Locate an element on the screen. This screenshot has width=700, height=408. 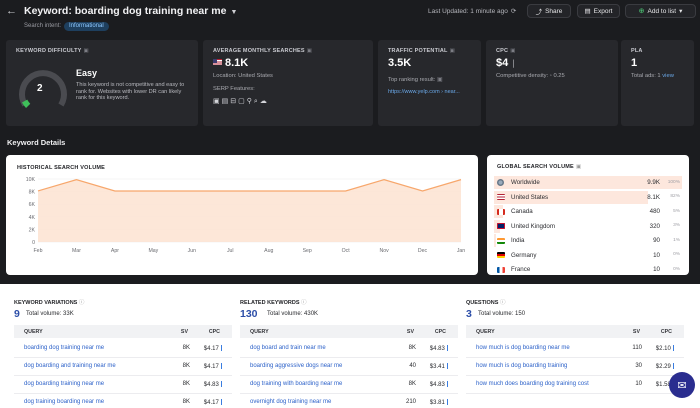
page-title: Keyword: boarding dog training near me ▼ is located at coordinates (130, 11).